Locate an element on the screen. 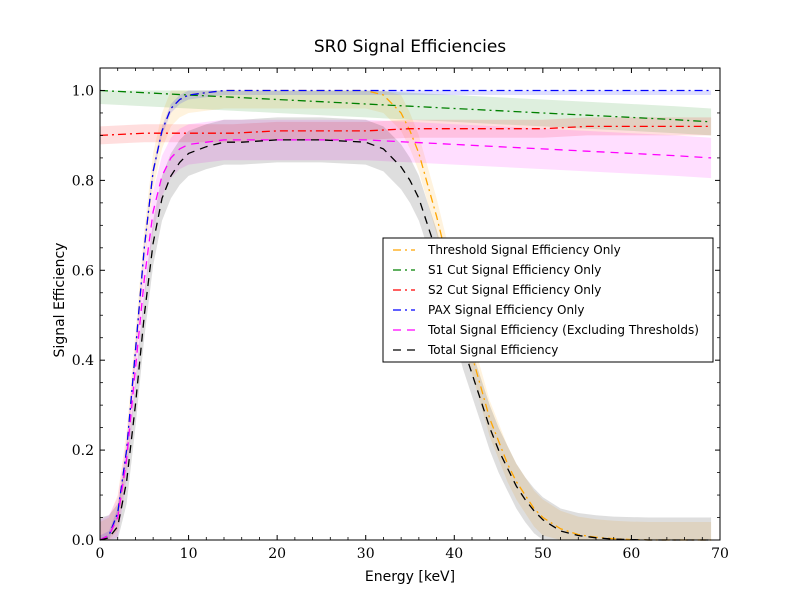 The height and width of the screenshot is (600, 800). x-tick-label: 60 is located at coordinates (632, 554).